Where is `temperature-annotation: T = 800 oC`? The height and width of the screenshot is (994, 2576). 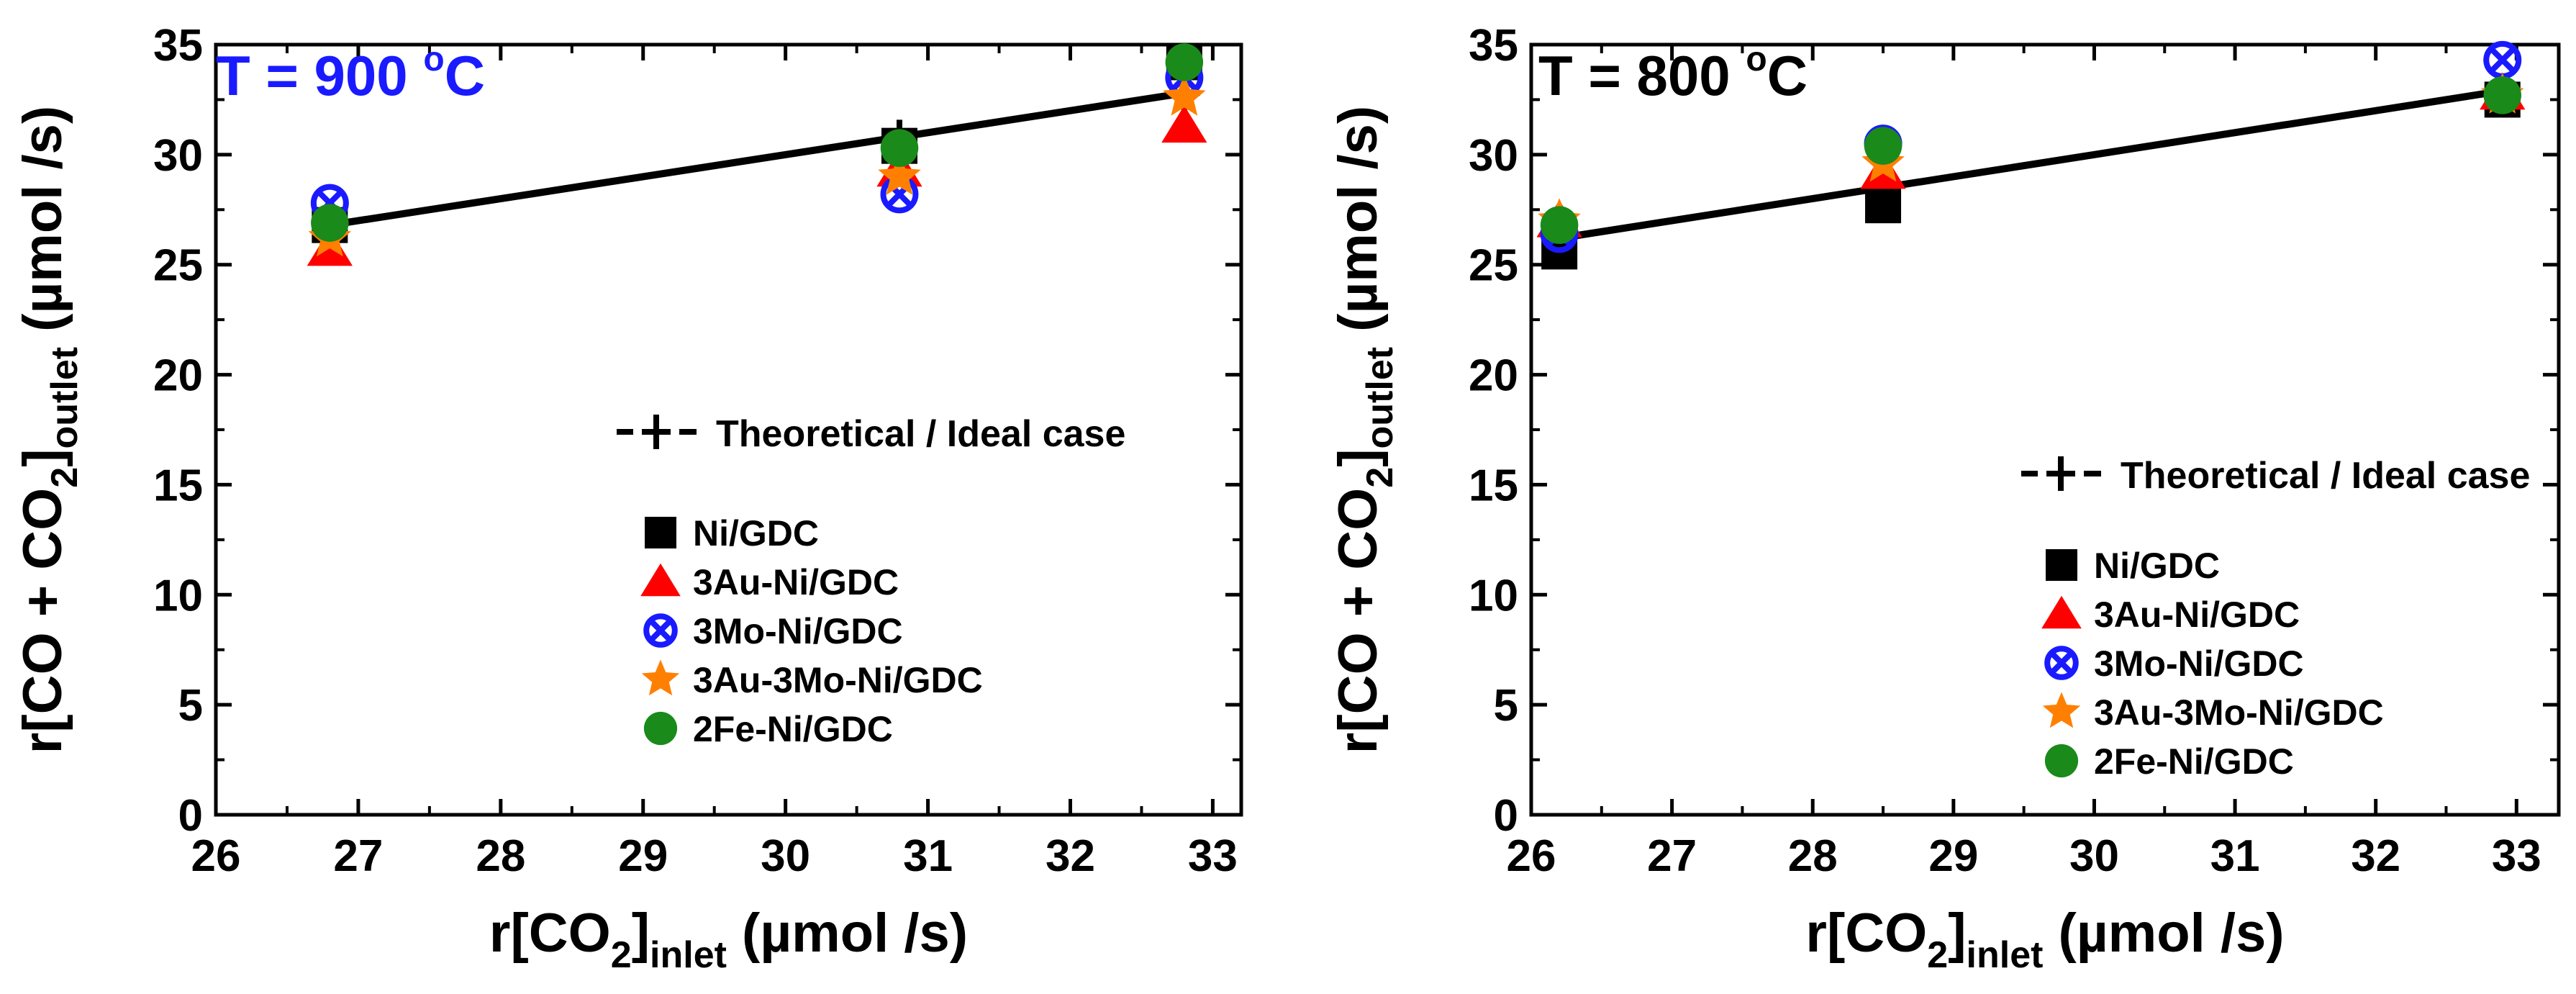
temperature-annotation: T = 800 oC is located at coordinates (1673, 73).